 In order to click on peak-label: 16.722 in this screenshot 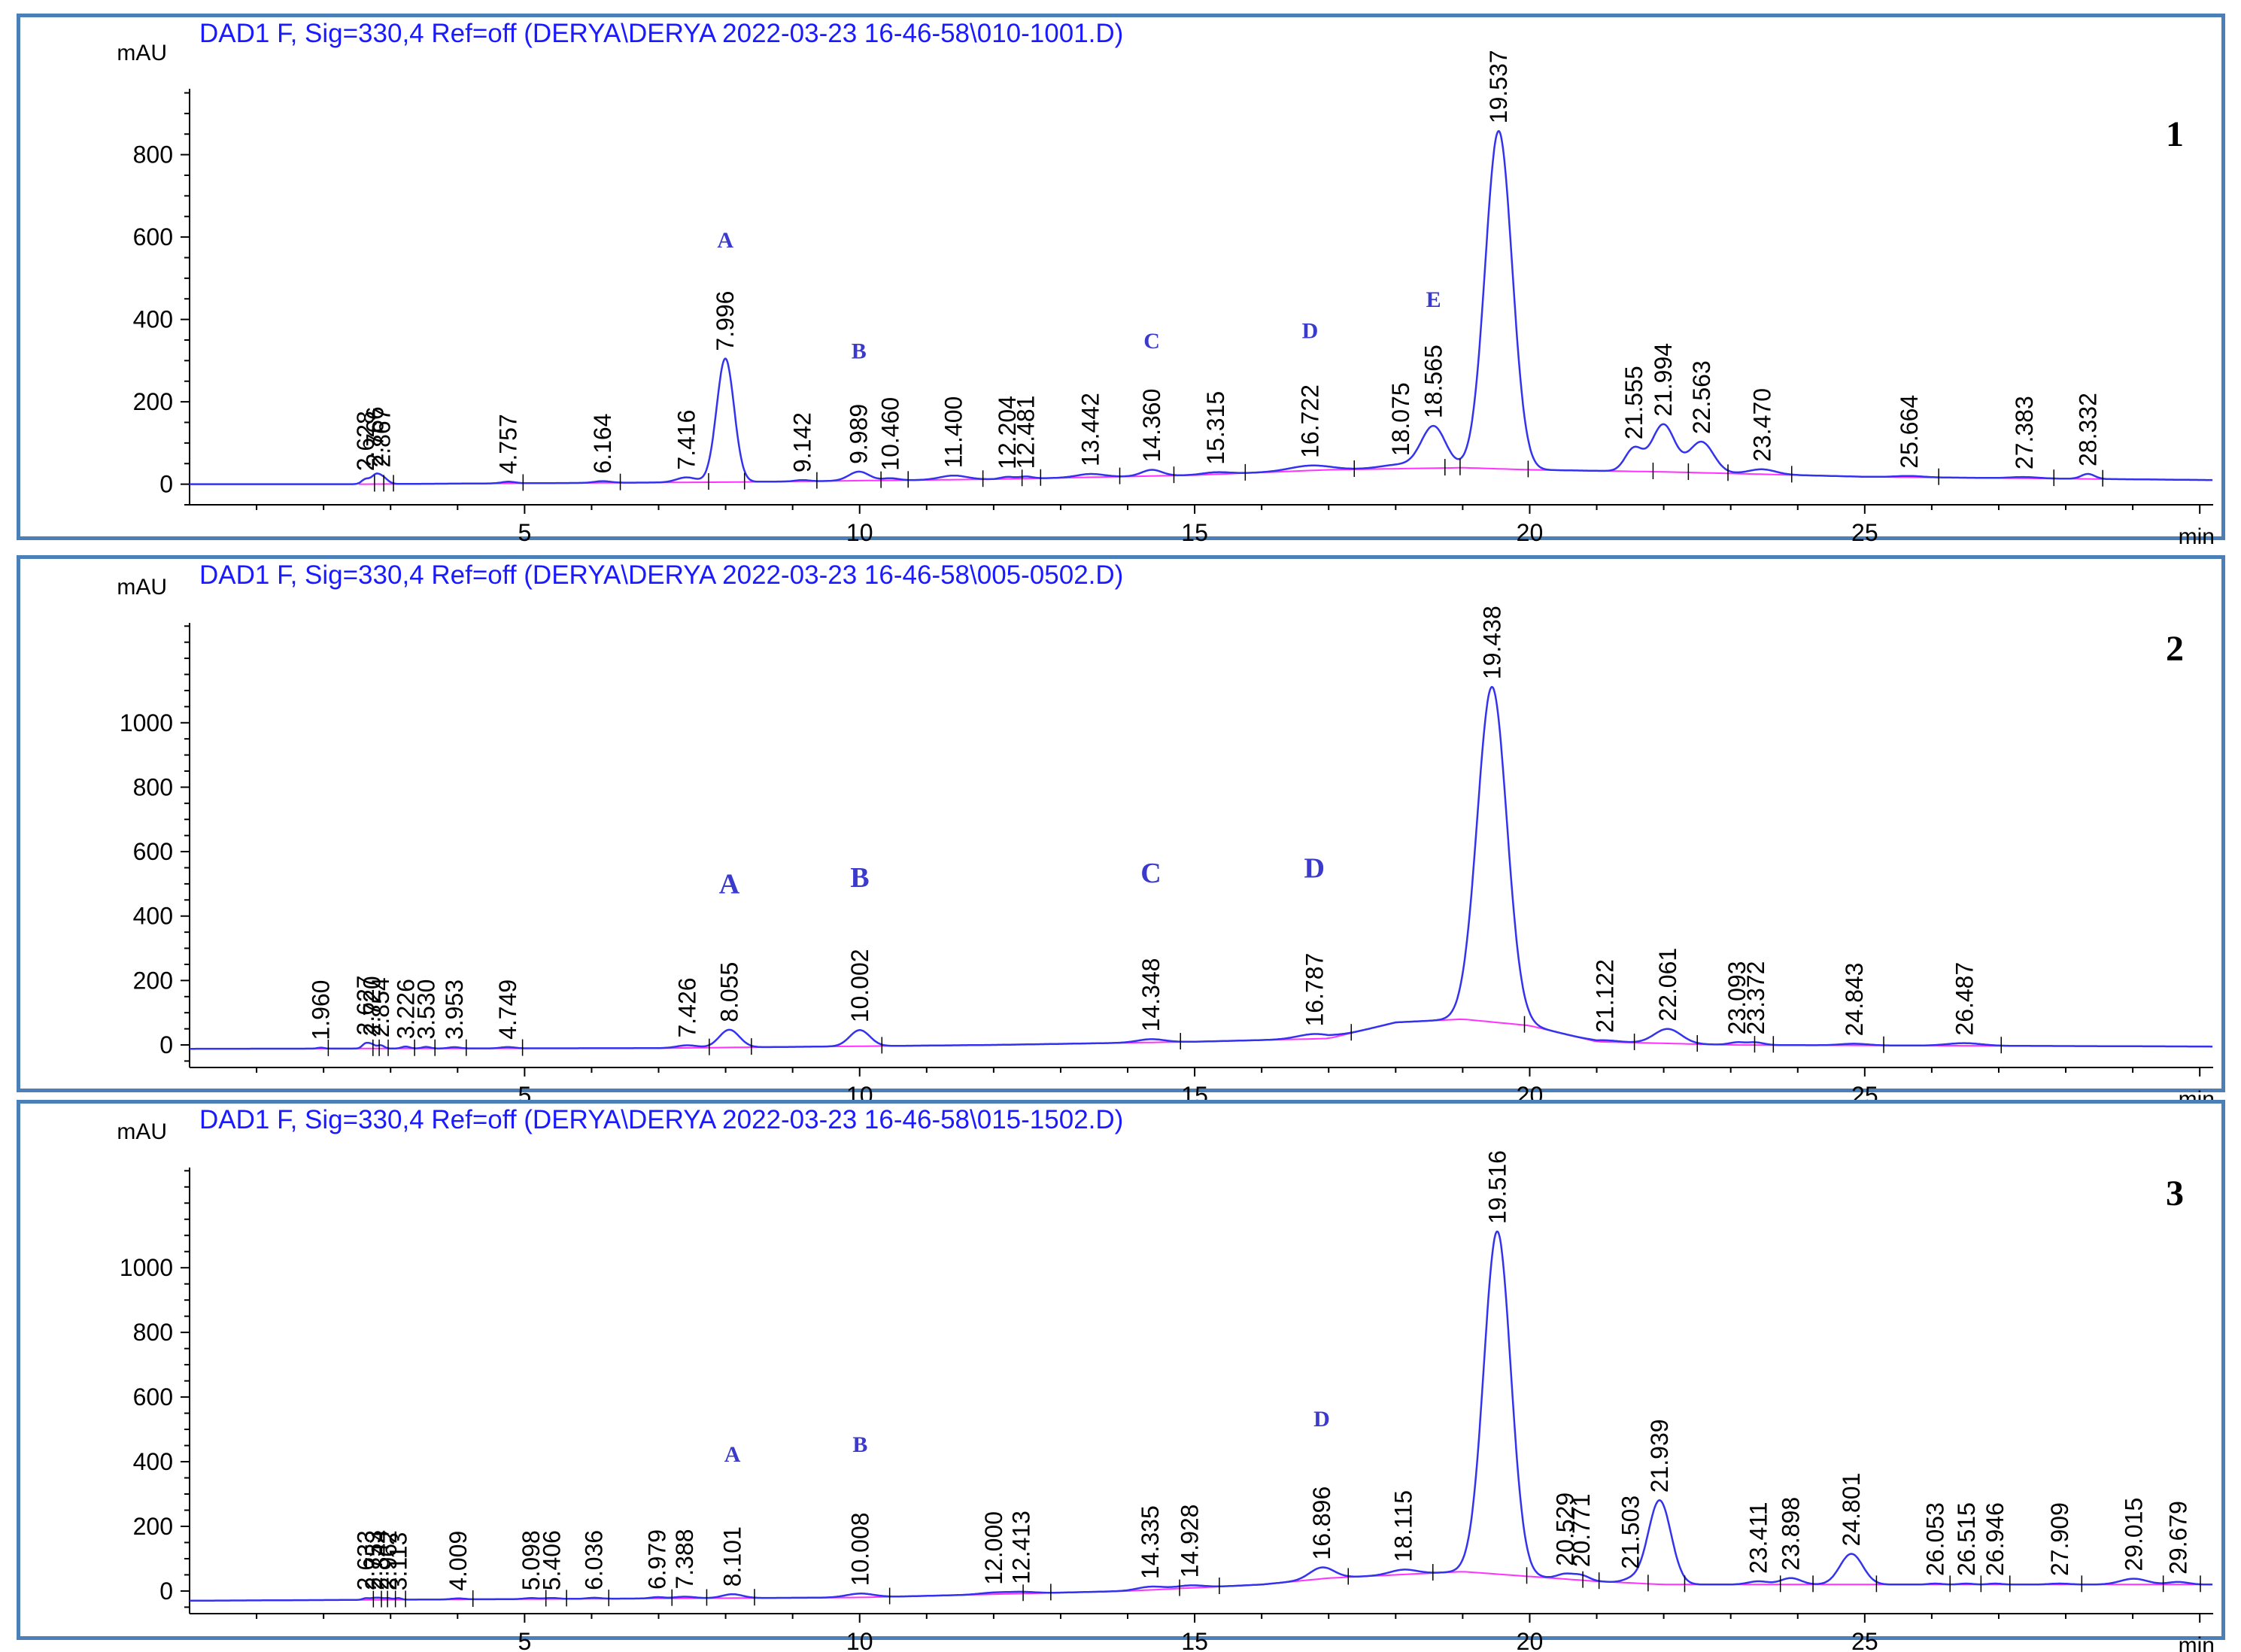, I will do `click(1310, 421)`.